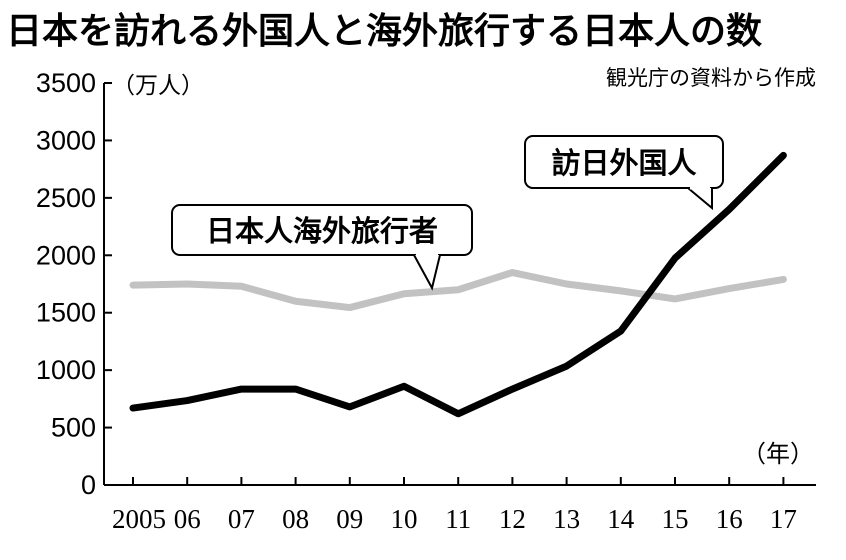 The height and width of the screenshot is (560, 846). I want to click on y-tick-label: 3000, so click(66, 140).